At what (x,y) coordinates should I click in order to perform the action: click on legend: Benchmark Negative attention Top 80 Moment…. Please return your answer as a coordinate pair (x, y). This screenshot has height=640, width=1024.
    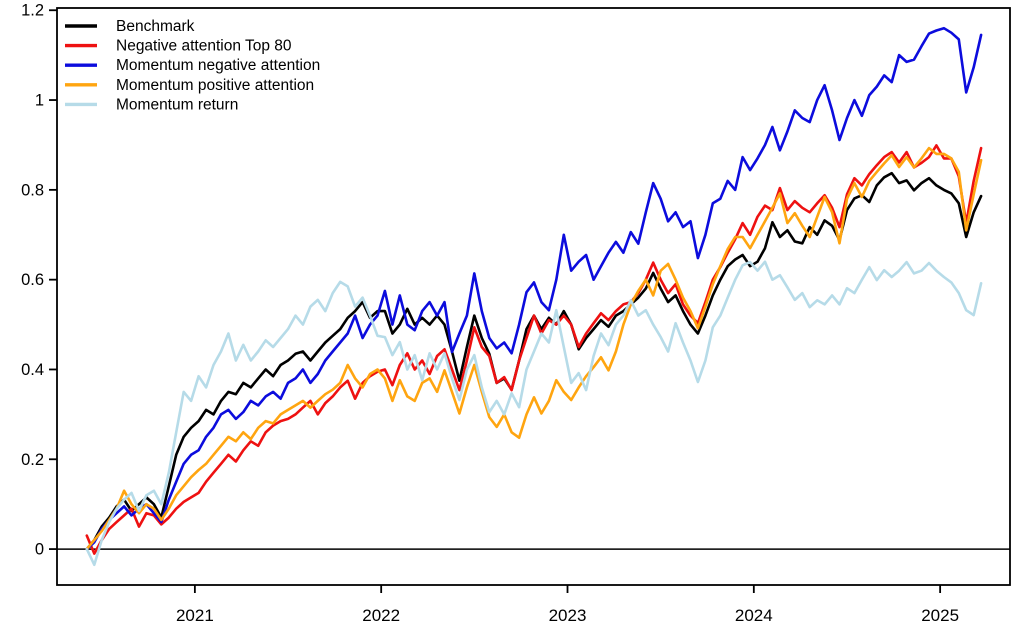
    Looking at the image, I should click on (192, 65).